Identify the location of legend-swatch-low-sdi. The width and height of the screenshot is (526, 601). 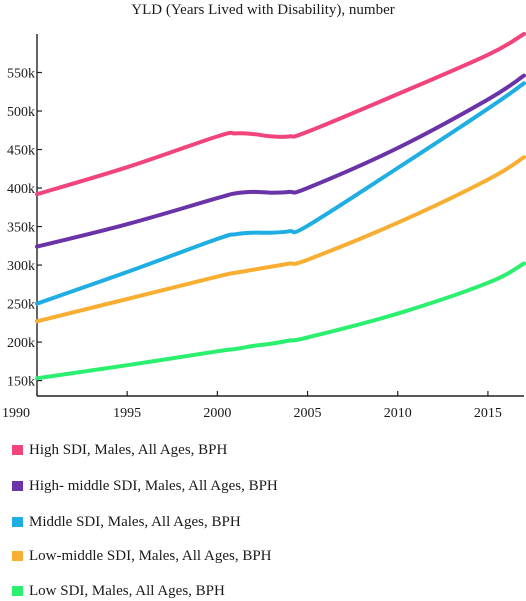
(17, 591).